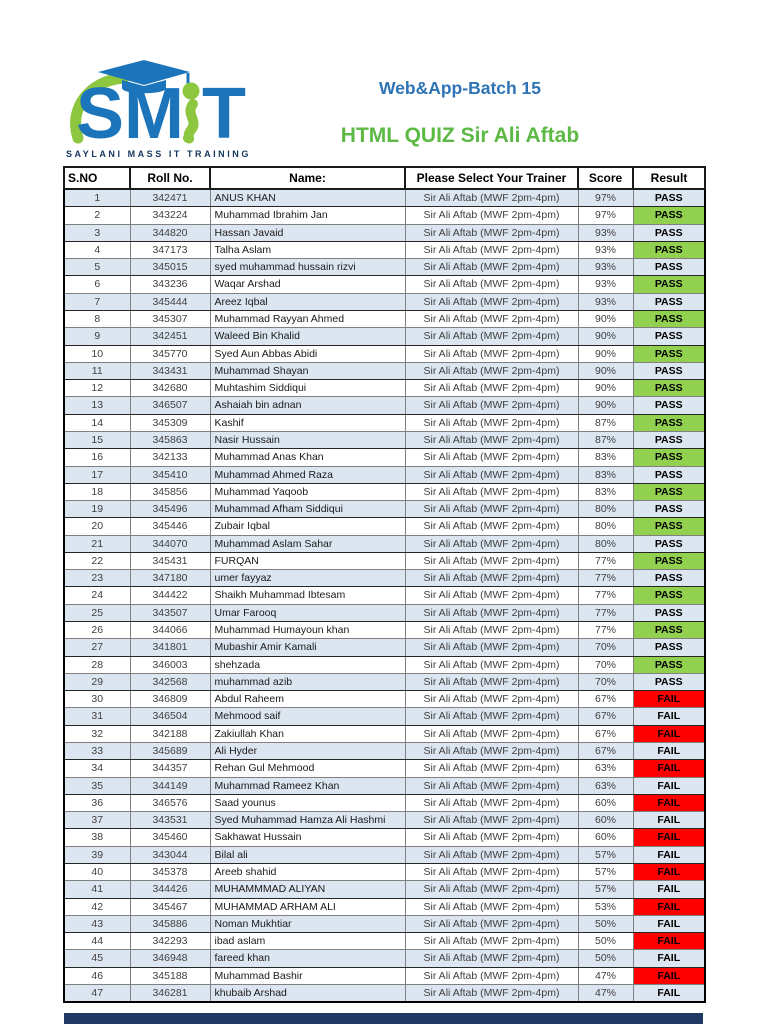  What do you see at coordinates (307, 647) in the screenshot?
I see `cell-name: Mubashir Amir Kamali` at bounding box center [307, 647].